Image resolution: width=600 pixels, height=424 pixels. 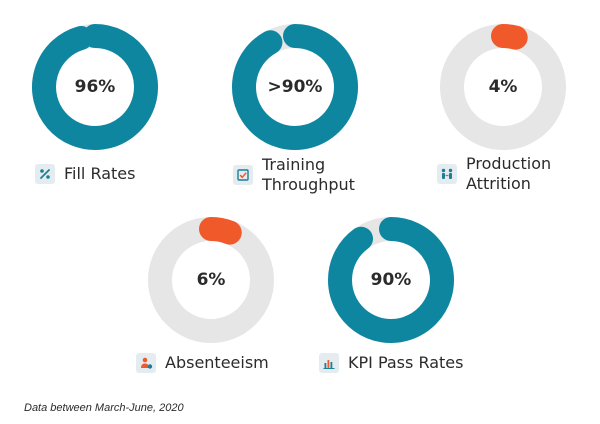 I want to click on people-exchange-icon, so click(x=447, y=174).